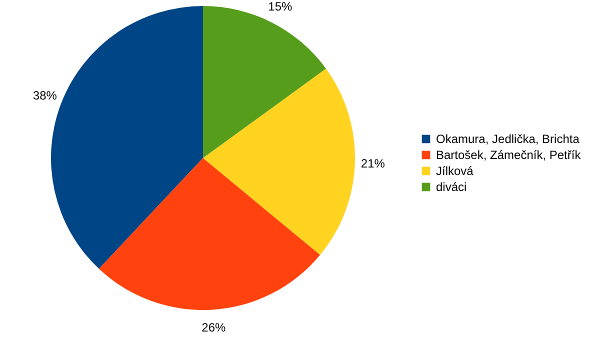  Describe the element at coordinates (451, 187) in the screenshot. I see `legend-label: diváci` at that location.